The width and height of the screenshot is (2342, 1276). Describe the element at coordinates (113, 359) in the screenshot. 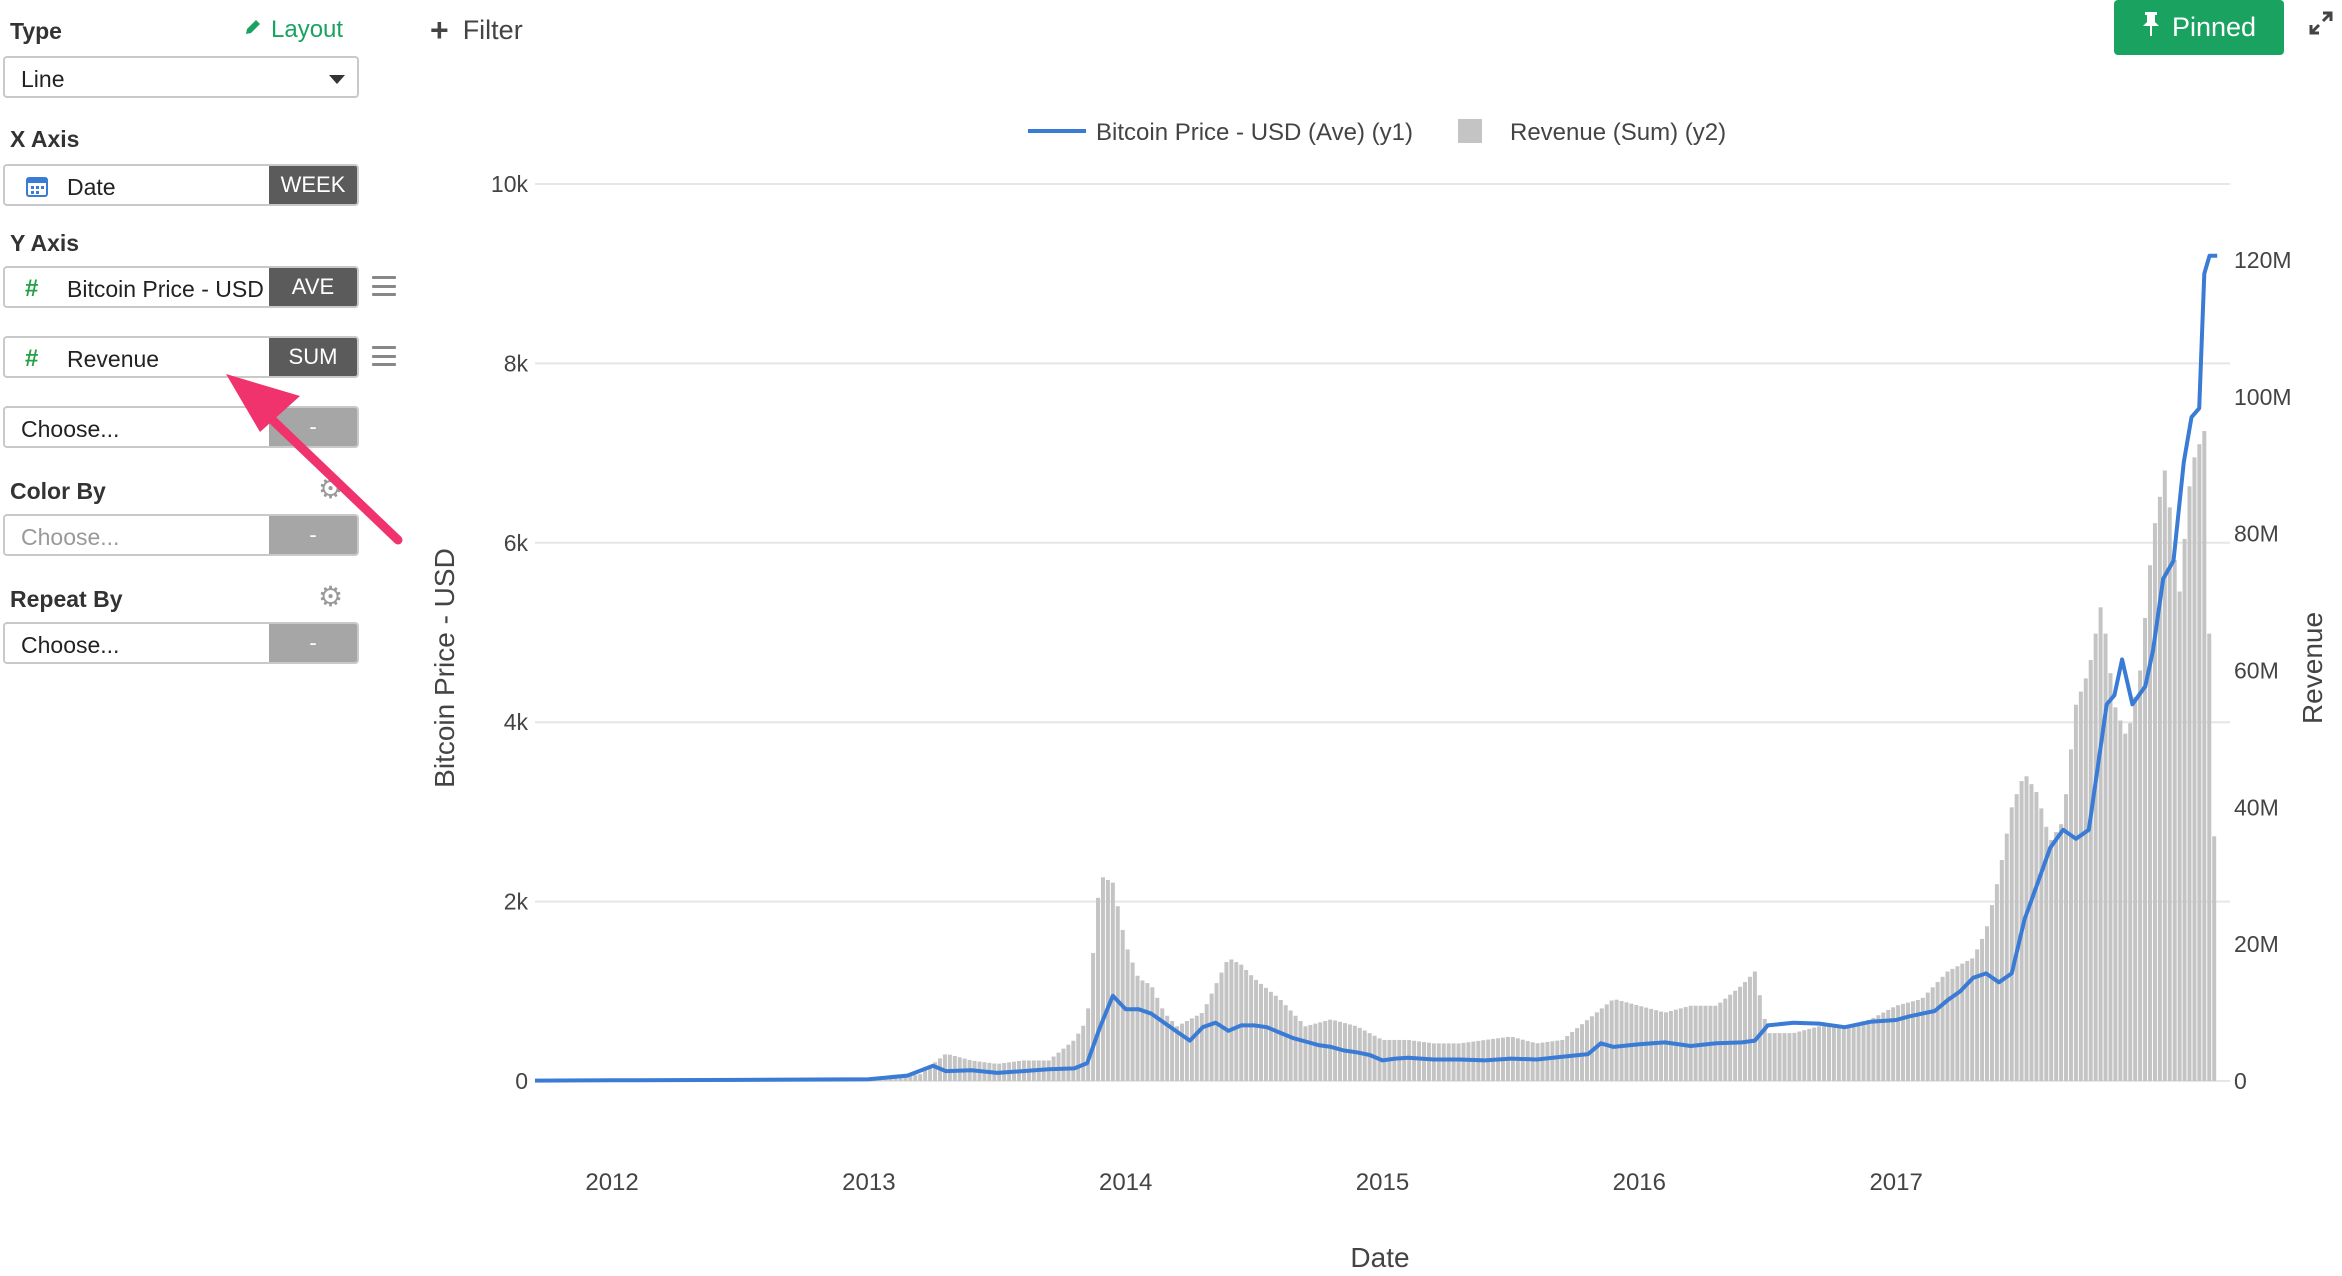

I see `y-axis-field-2-name: Revenue` at that location.